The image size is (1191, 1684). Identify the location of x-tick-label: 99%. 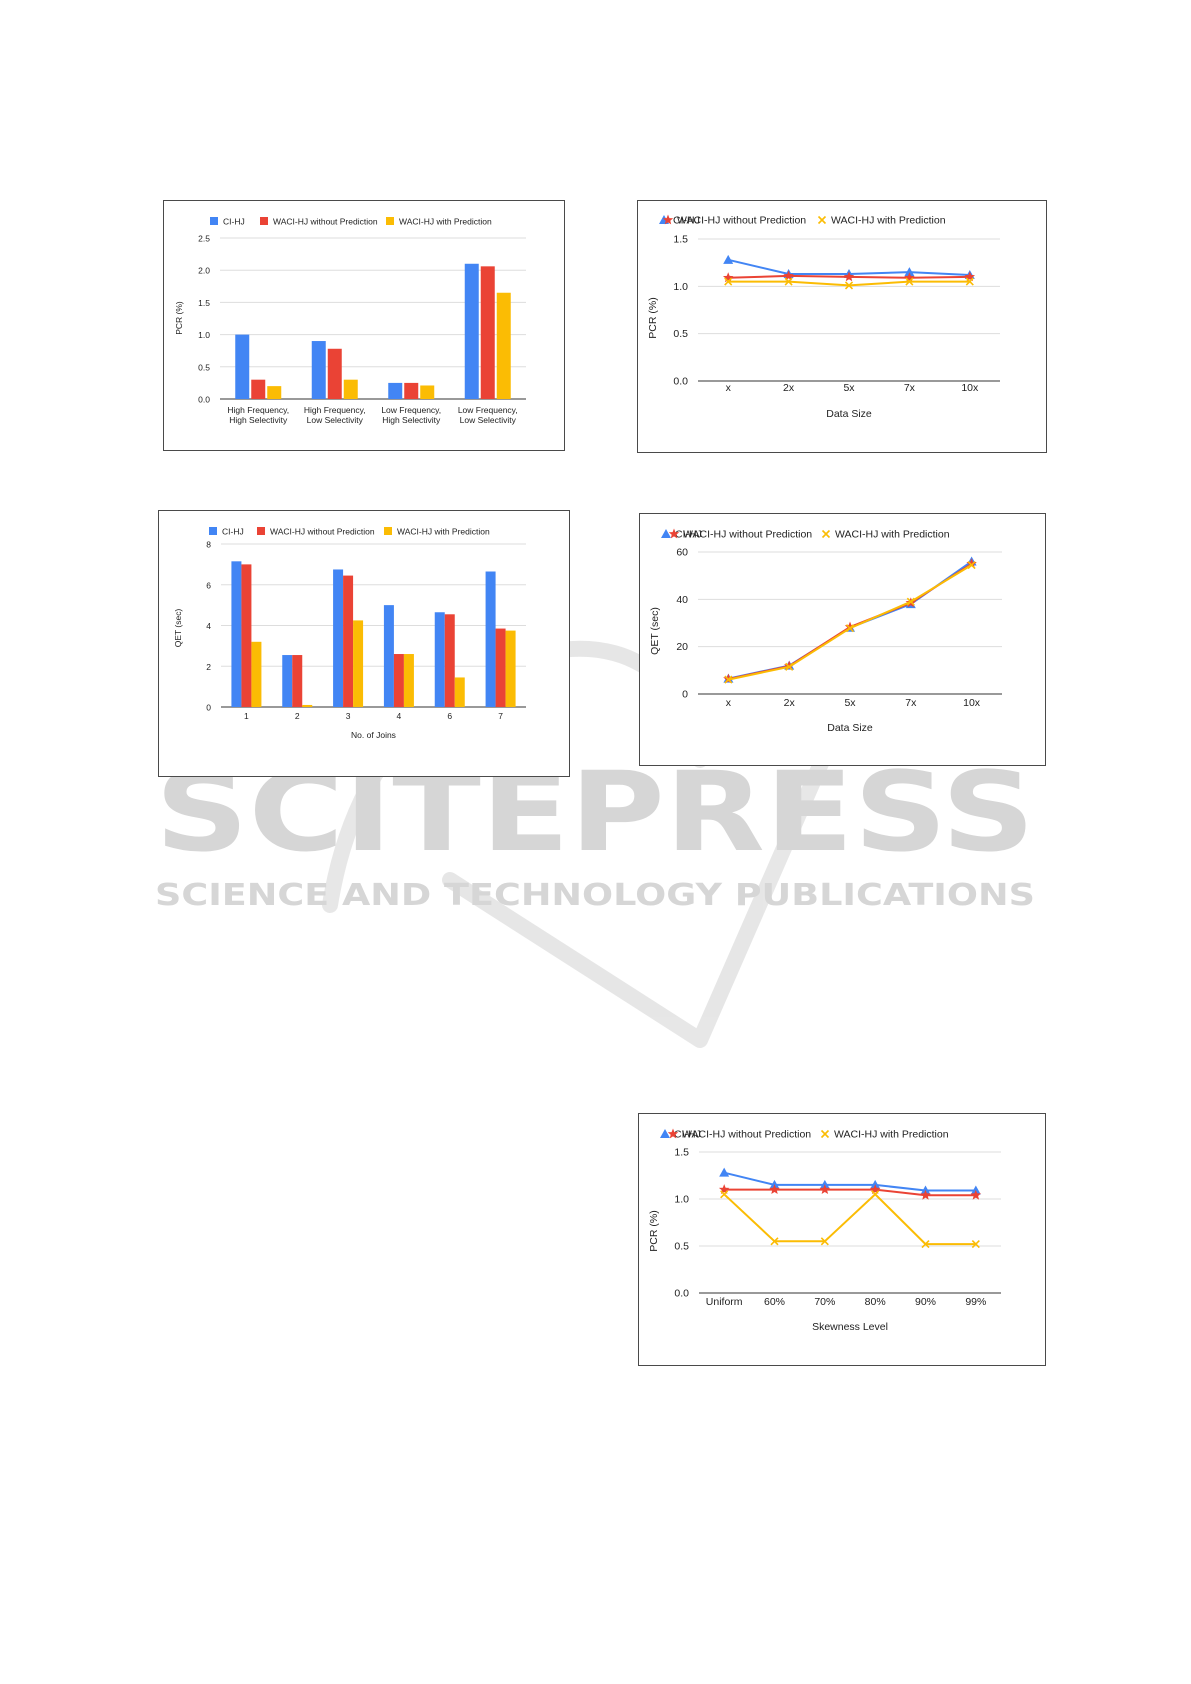
(975, 1302).